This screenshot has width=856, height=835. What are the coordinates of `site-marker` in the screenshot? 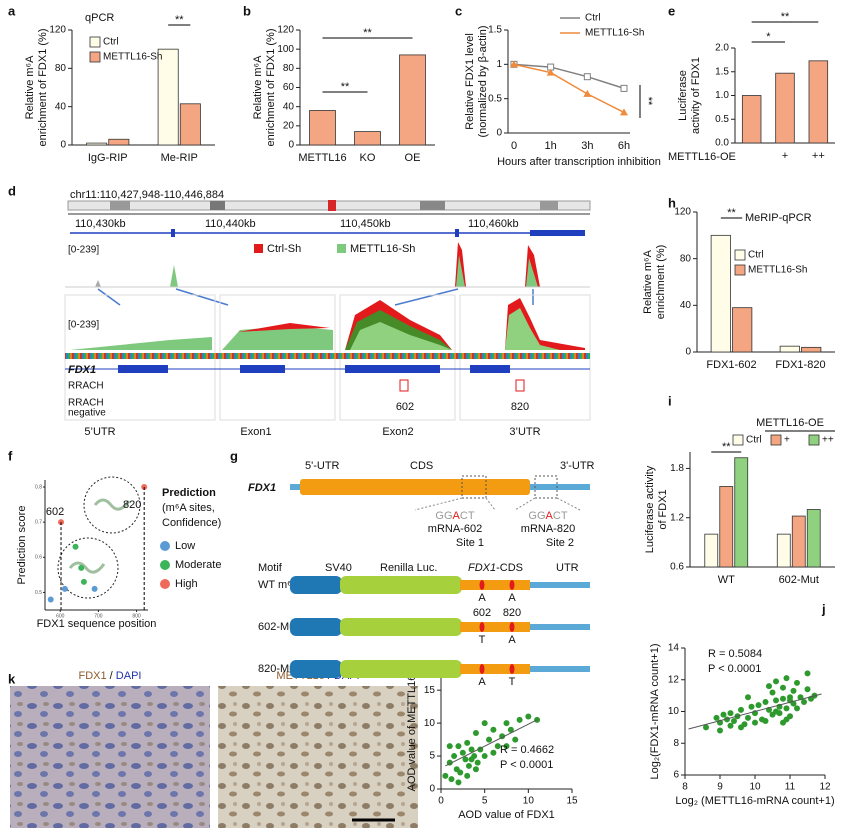 It's located at (482, 585).